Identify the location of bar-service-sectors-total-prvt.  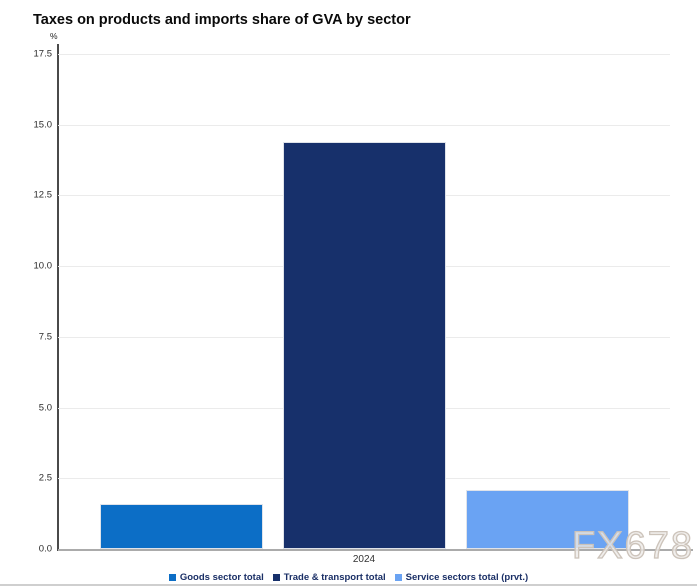
(547, 519).